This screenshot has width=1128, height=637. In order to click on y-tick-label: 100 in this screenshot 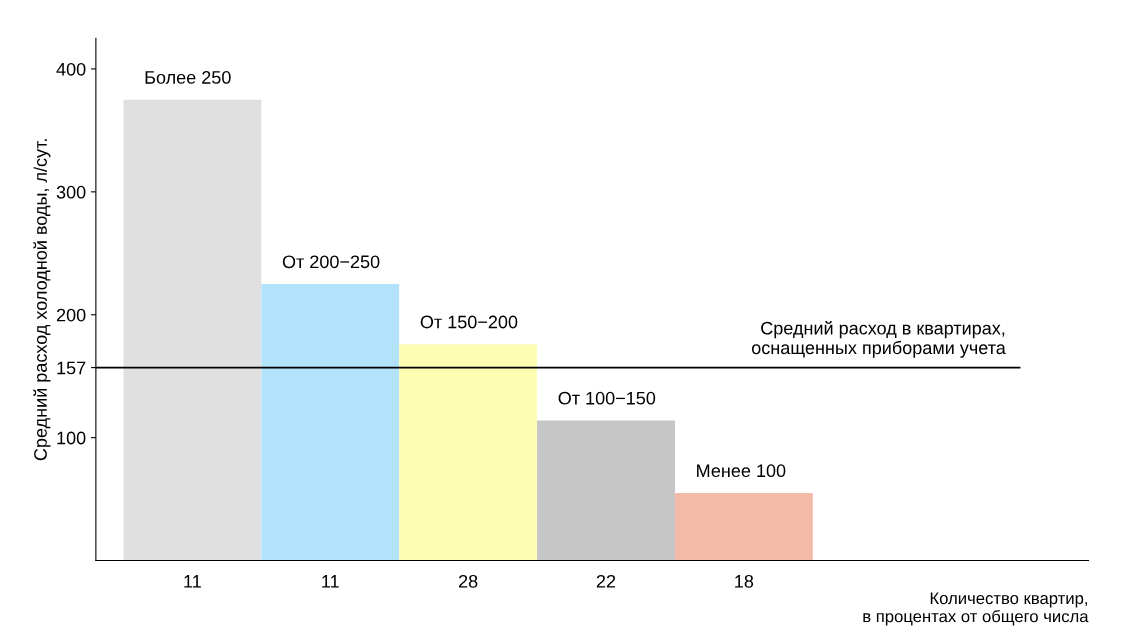, I will do `click(71, 438)`.